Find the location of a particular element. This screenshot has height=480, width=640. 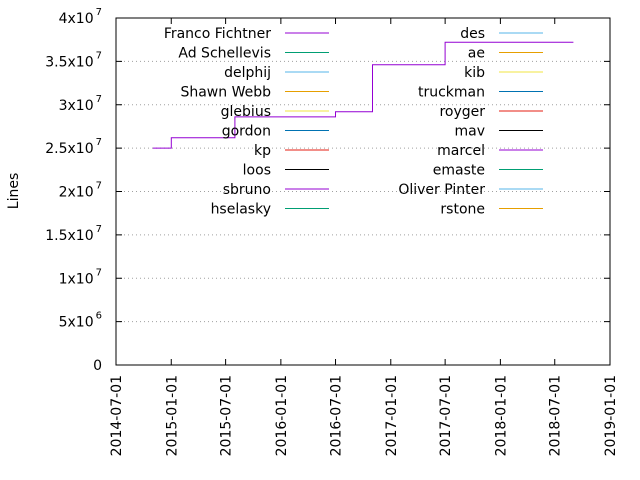

legend-label: sbruno is located at coordinates (247, 190).